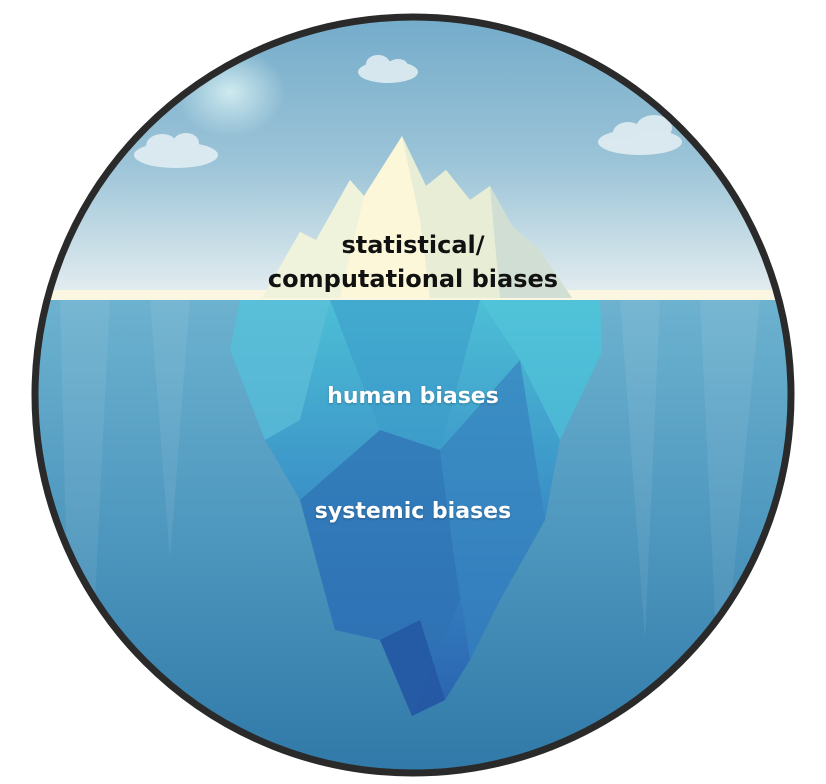 The width and height of the screenshot is (826, 784). What do you see at coordinates (413, 279) in the screenshot?
I see `tip-label-line2: computational biases` at bounding box center [413, 279].